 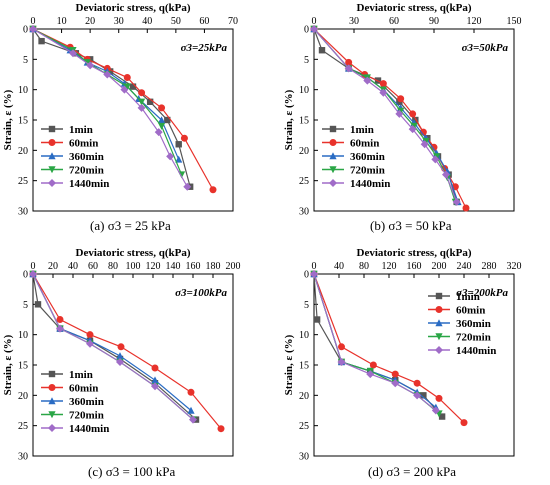 What do you see at coordinates (173, 266) in the screenshot?
I see `x-tick-label: 140` at bounding box center [173, 266].